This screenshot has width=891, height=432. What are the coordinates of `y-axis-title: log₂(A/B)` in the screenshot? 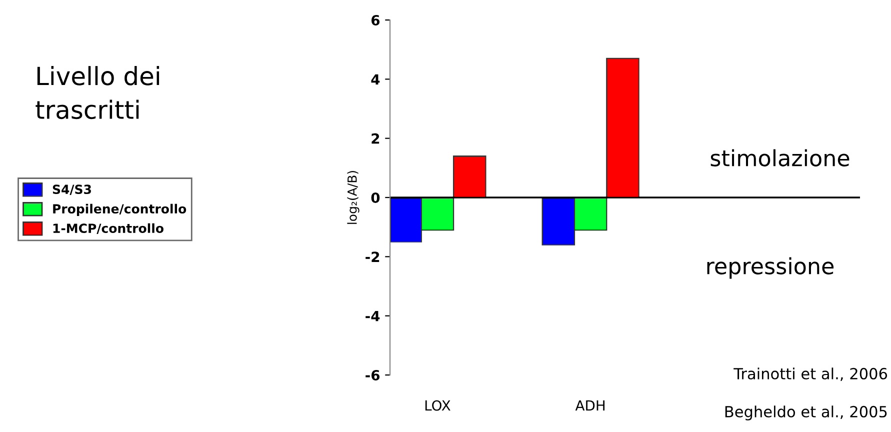 It's located at (353, 197).